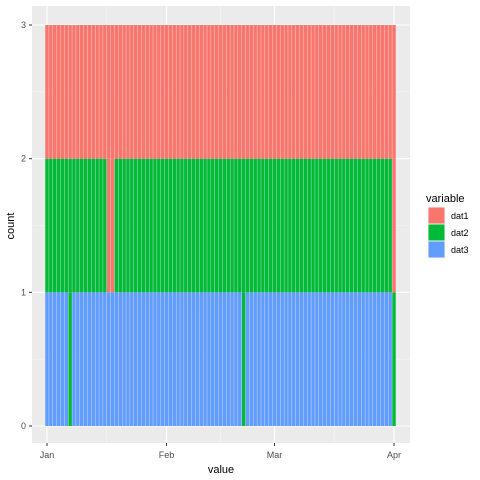  I want to click on legend-label-dat1: dat1, so click(460, 216).